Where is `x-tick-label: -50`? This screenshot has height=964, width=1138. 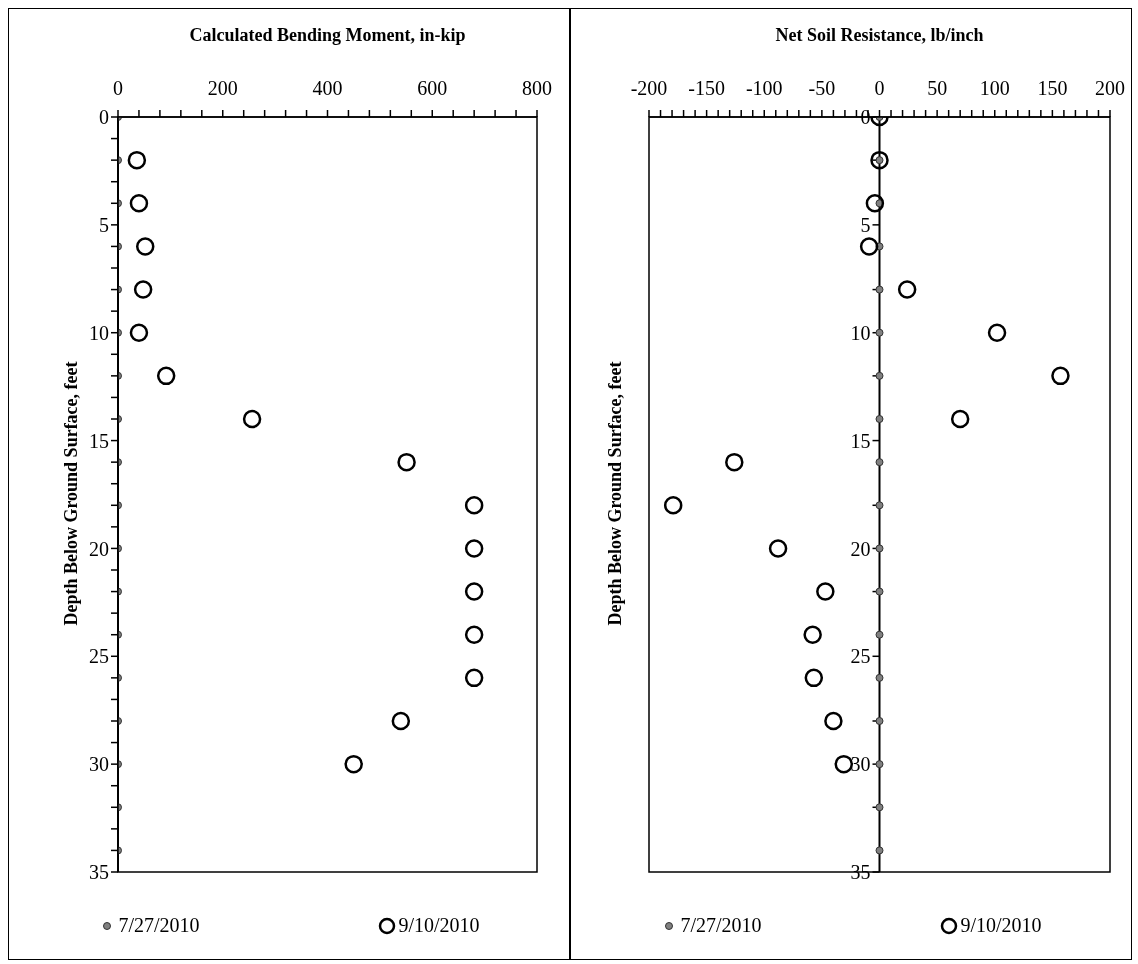 x-tick-label: -50 is located at coordinates (822, 88).